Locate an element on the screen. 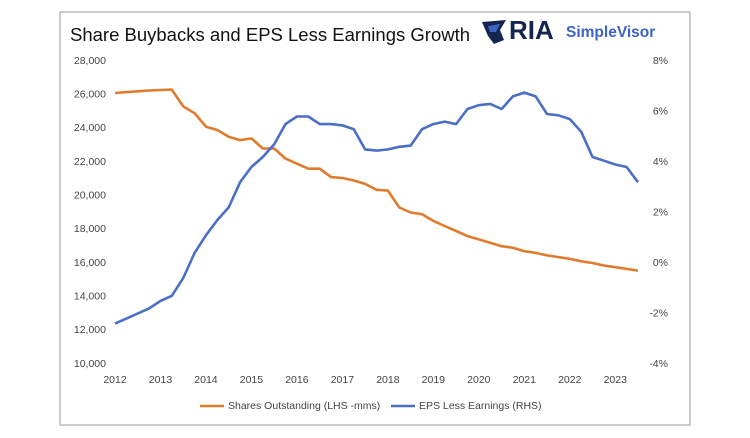 The height and width of the screenshot is (438, 750). y2-tick-label: 8% is located at coordinates (660, 61).